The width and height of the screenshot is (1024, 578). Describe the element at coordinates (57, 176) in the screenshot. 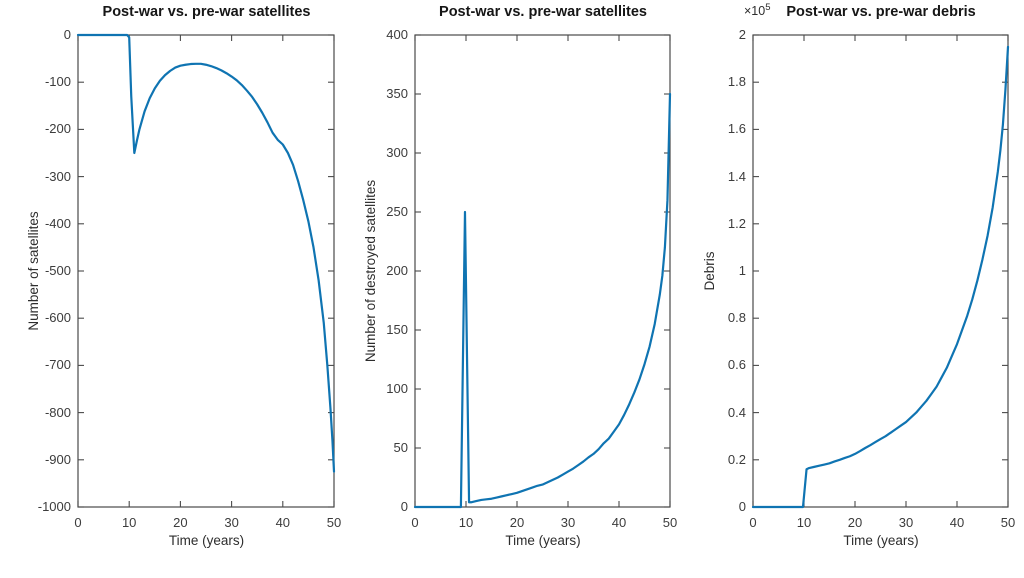

I see `y-tick-label: -300` at that location.